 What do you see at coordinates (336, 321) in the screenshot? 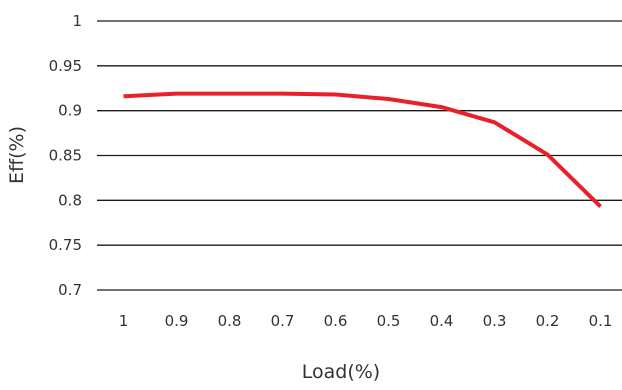
I see `x-tick-label: 0.6` at bounding box center [336, 321].